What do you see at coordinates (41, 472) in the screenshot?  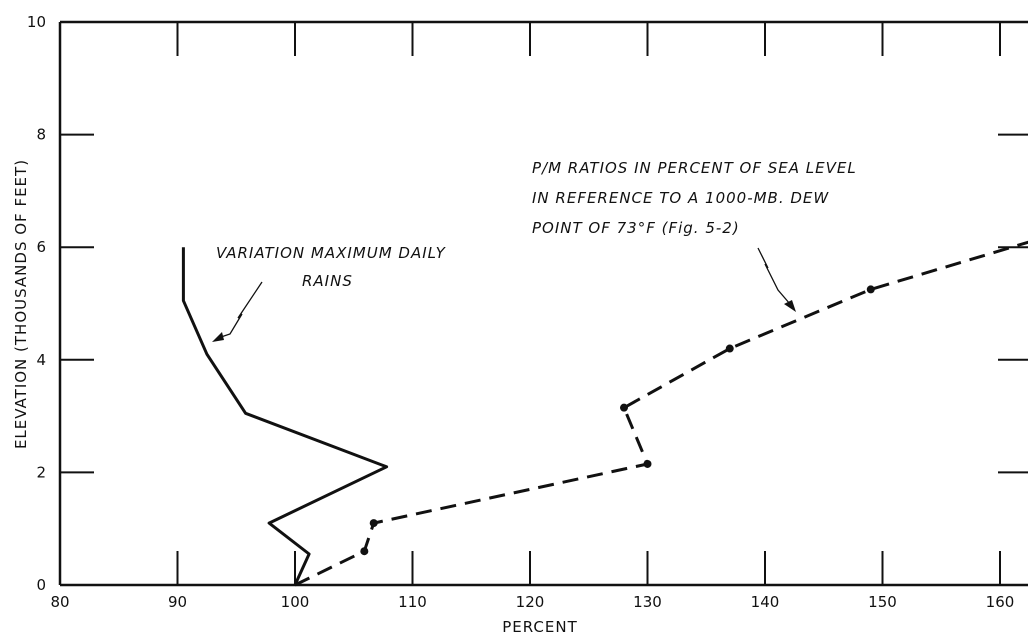 I see `y-tick-label: 2` at bounding box center [41, 472].